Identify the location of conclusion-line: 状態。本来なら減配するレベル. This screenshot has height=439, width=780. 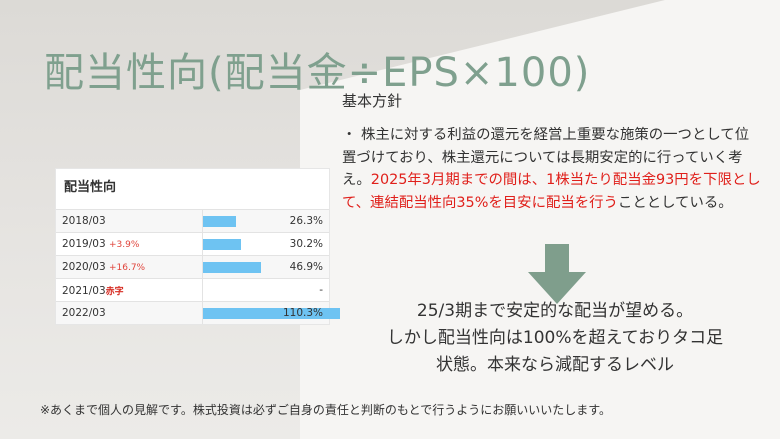
(555, 365).